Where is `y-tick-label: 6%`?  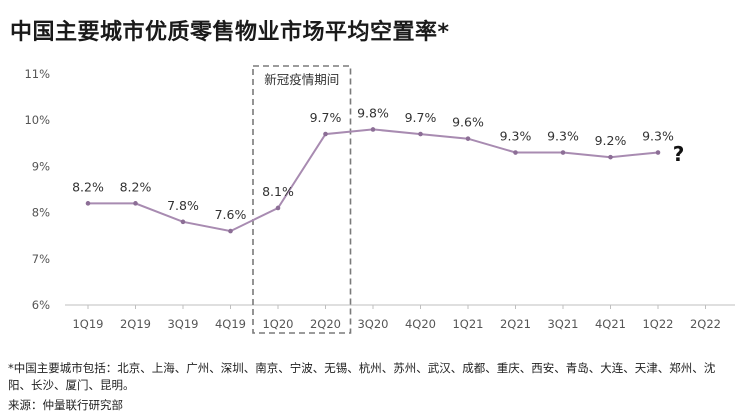 y-tick-label: 6% is located at coordinates (41, 305).